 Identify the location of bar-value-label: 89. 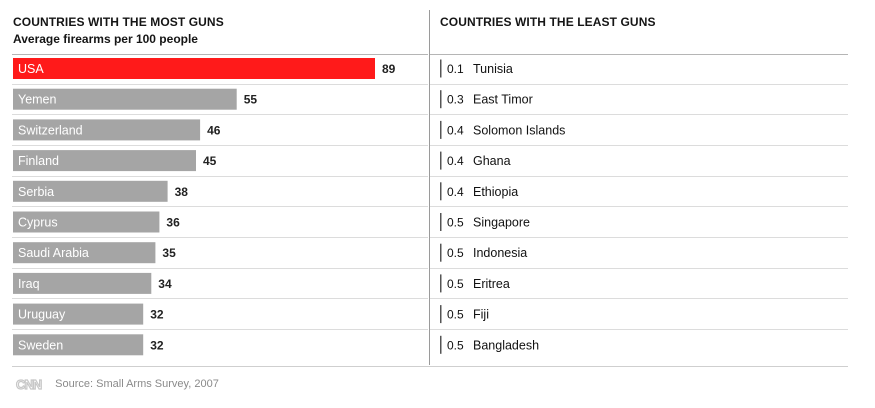
(389, 69).